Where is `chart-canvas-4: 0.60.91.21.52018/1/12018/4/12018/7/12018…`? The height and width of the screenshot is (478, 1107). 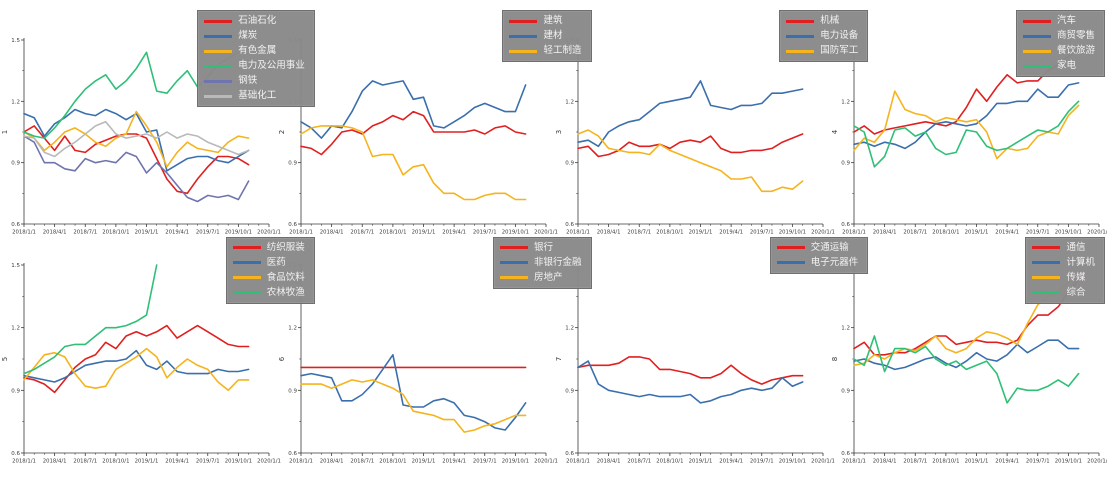 chart-canvas-4: 0.60.91.21.52018/1/12018/4/12018/7/12018… is located at coordinates (969, 137).